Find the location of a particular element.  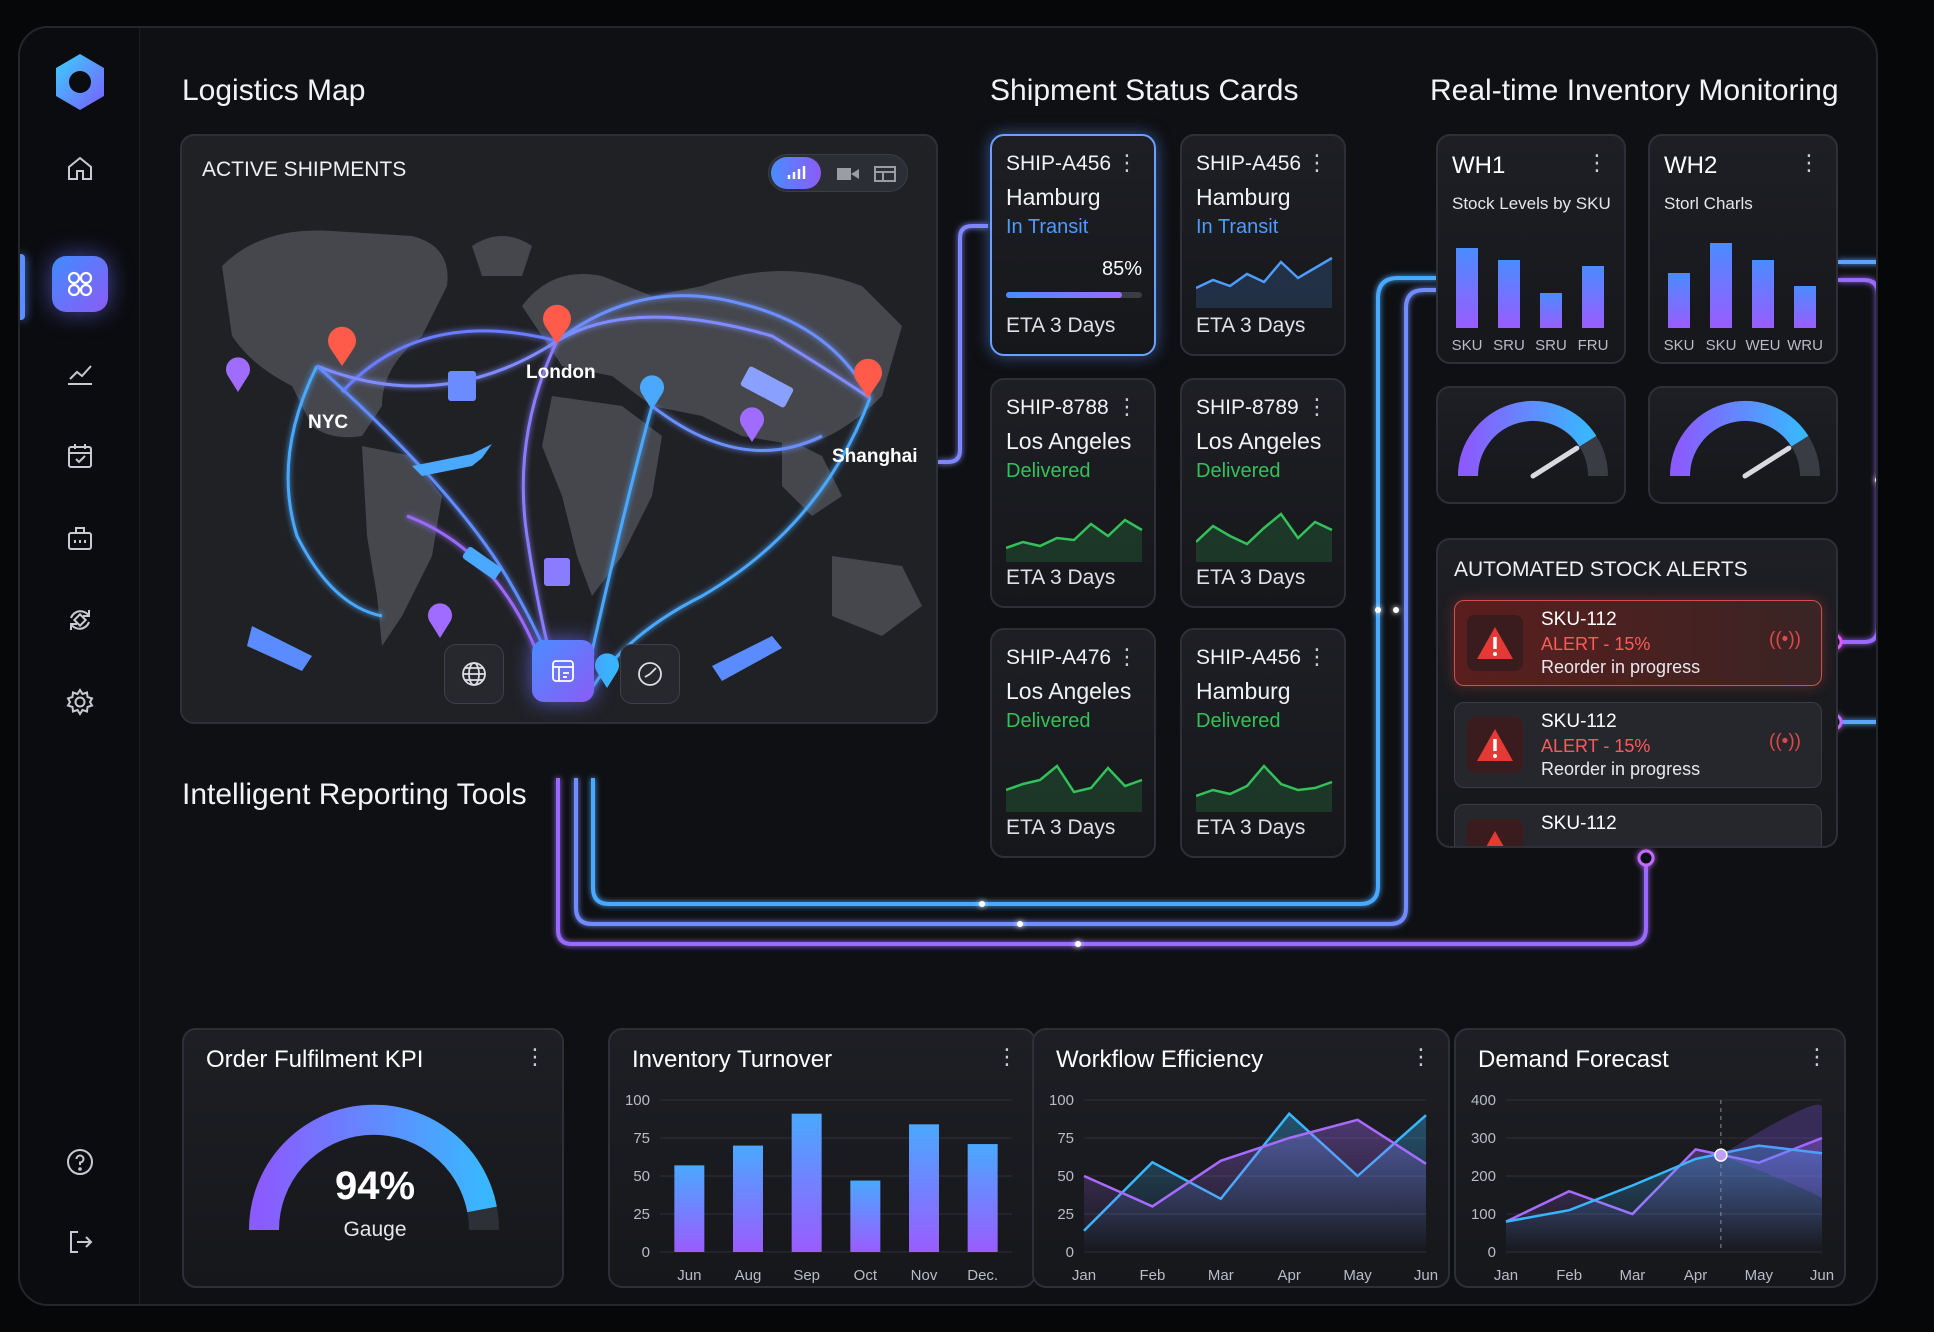

x-tick-label: Nov is located at coordinates (924, 1275).